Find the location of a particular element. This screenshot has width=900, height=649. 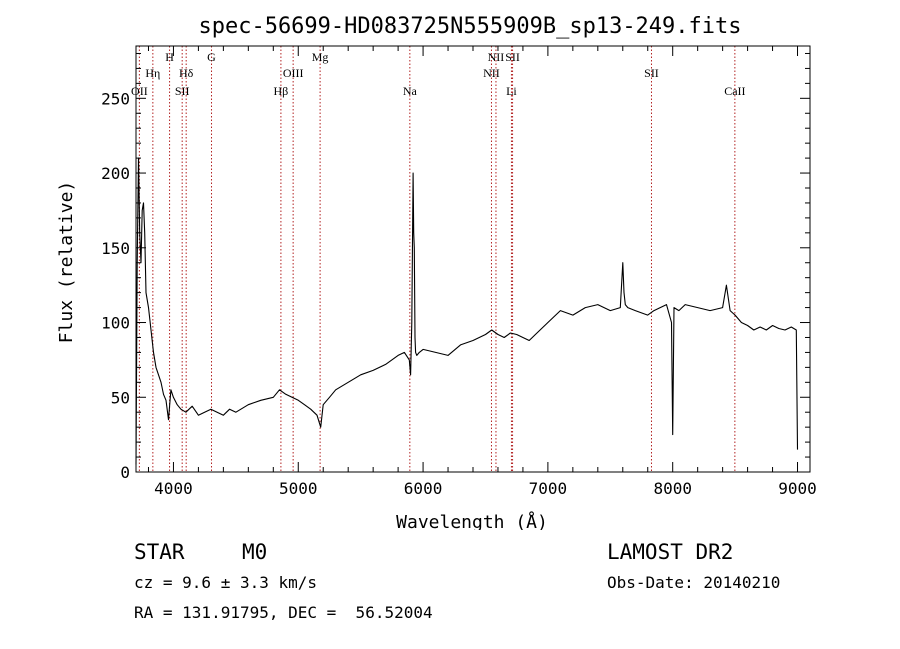

marker-label-11: NII is located at coordinates (496, 57).